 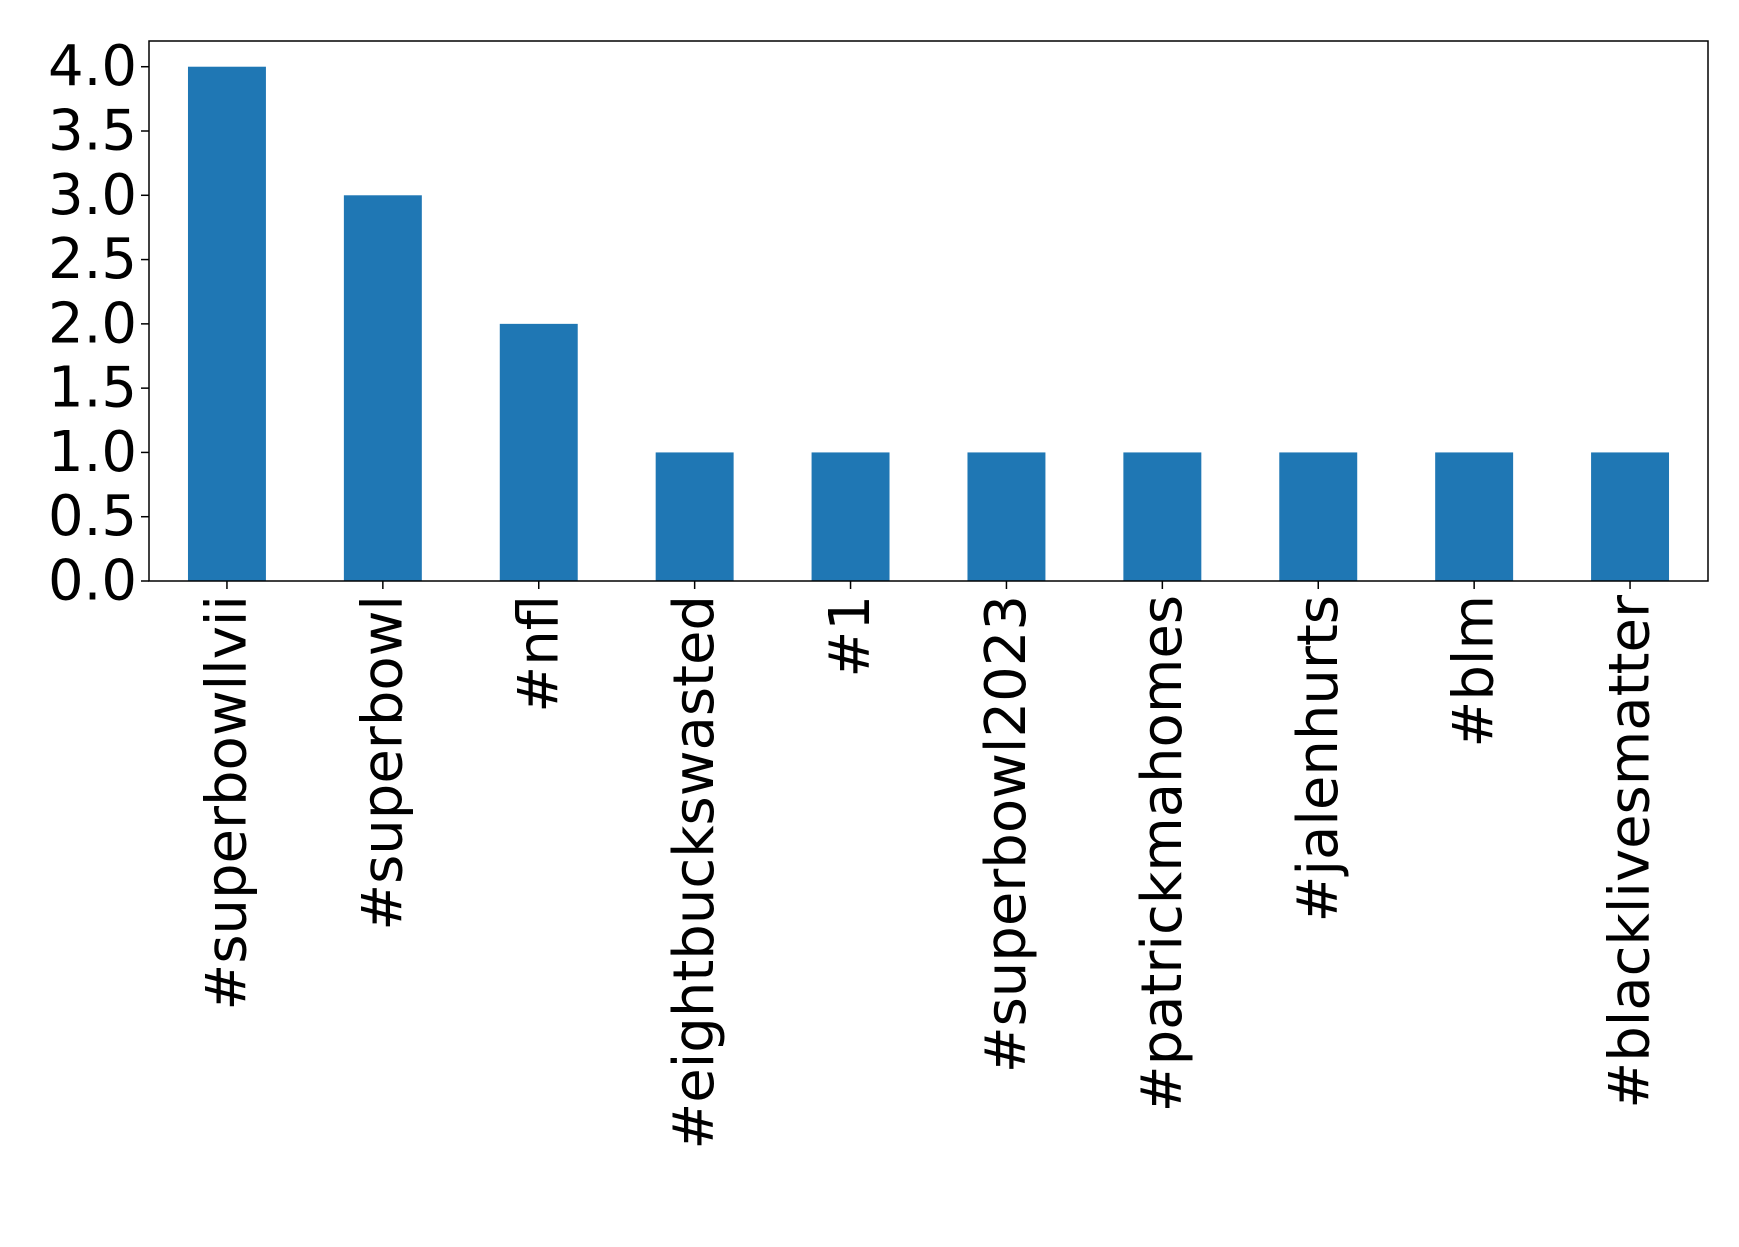 What do you see at coordinates (1474, 671) in the screenshot?
I see `x-tick-label: #blm` at bounding box center [1474, 671].